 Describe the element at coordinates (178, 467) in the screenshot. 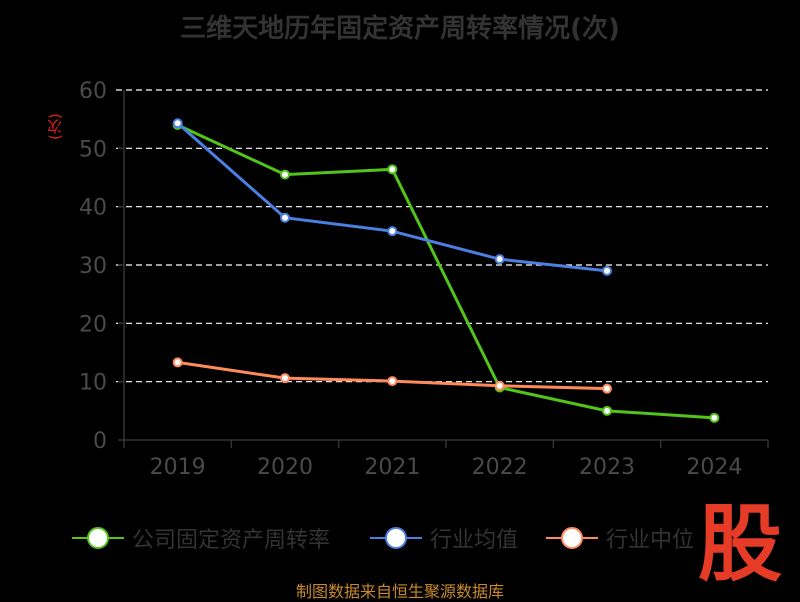

I see `x-tick-label: 2019` at that location.